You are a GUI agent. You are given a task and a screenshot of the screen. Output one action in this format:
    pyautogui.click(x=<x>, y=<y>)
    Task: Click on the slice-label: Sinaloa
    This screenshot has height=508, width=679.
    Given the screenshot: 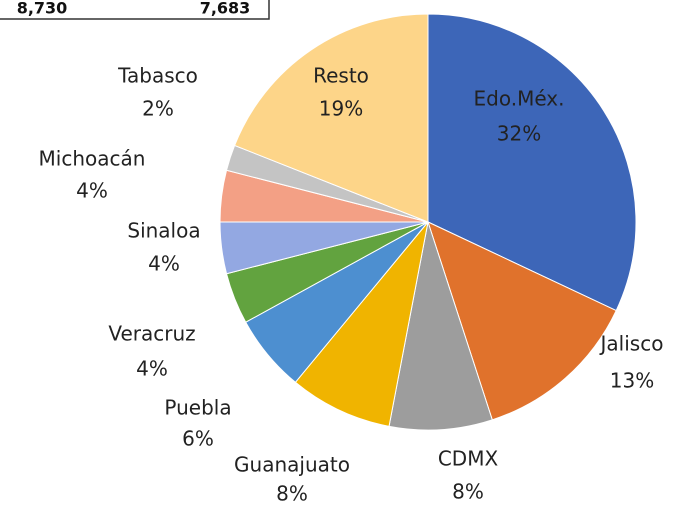 What is the action you would take?
    pyautogui.click(x=163, y=231)
    